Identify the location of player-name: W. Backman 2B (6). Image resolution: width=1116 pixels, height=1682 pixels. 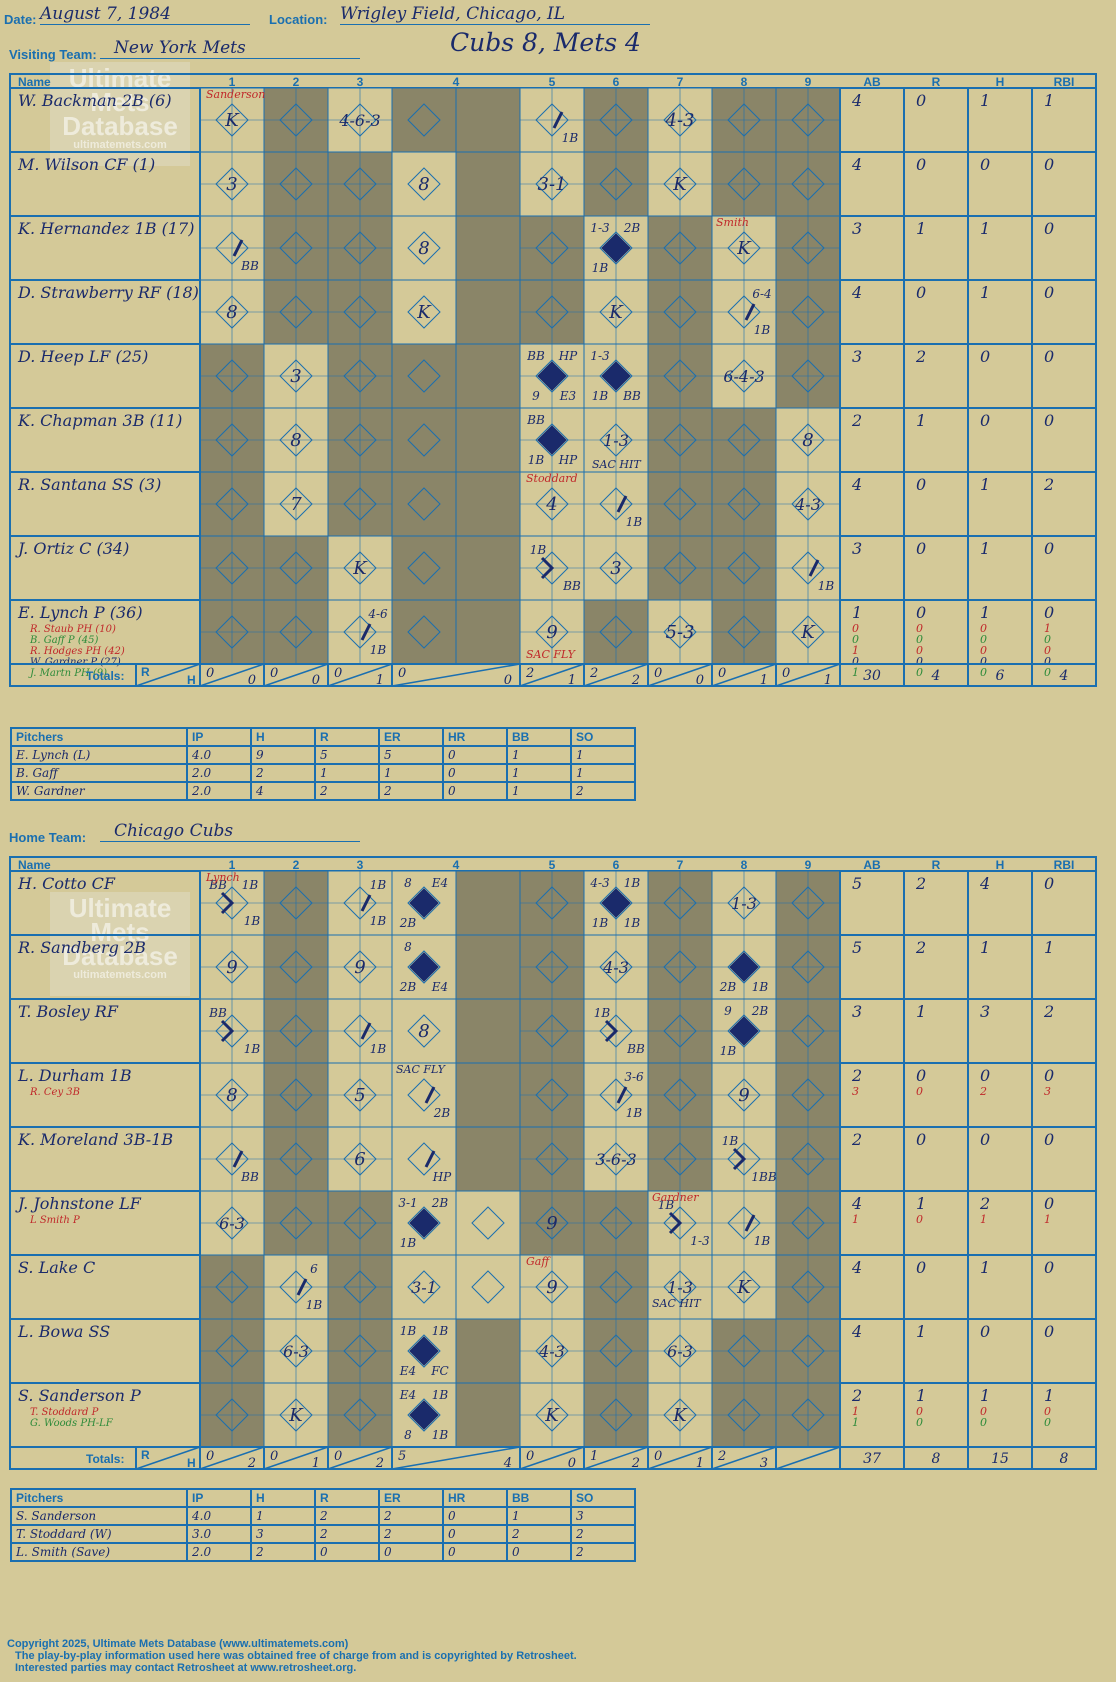
(95, 100).